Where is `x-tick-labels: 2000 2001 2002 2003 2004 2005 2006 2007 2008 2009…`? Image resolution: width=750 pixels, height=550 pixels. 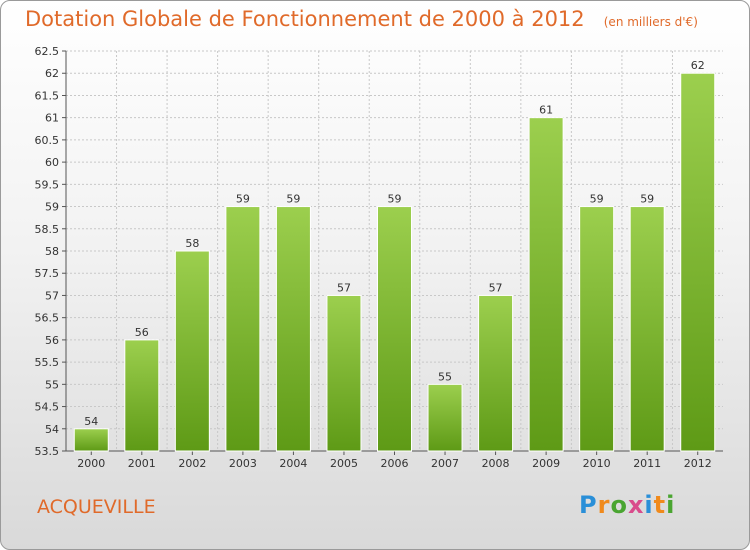
x-tick-labels: 2000 2001 2002 2003 2004 2005 2006 2007 2008 2009… is located at coordinates (394, 463).